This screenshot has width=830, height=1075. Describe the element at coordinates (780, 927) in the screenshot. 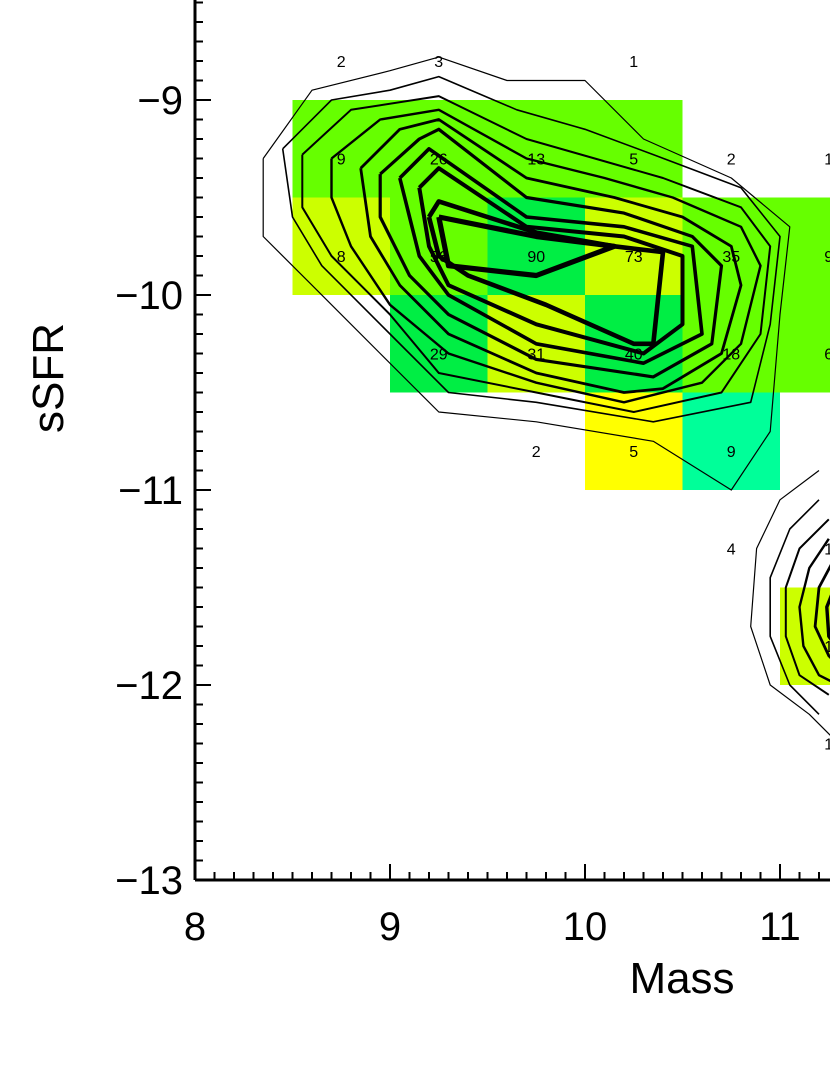

I see `x-tick-label: 11` at that location.